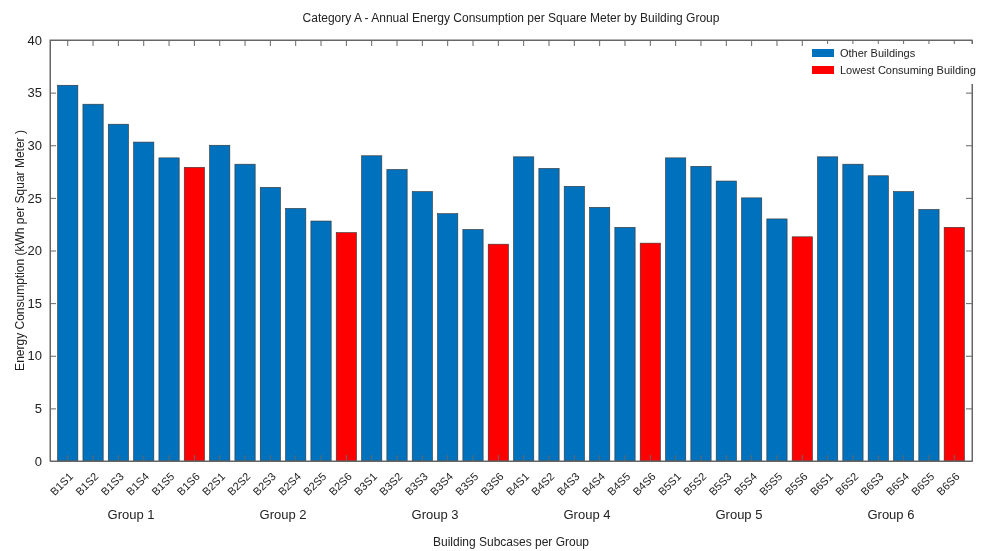 This screenshot has height=551, width=1004. Describe the element at coordinates (891, 514) in the screenshot. I see `text: Group 6` at that location.